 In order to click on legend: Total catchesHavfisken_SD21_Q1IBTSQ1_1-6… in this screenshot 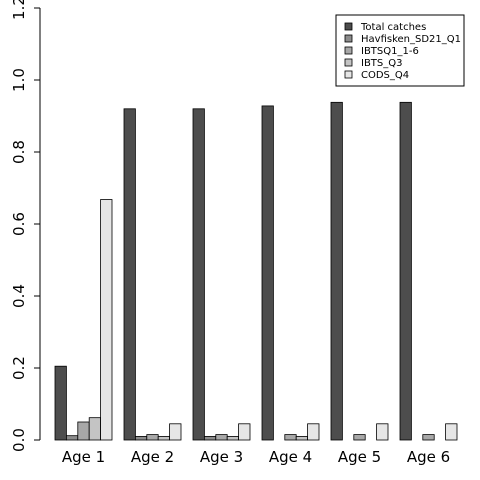, I will do `click(400, 50)`.